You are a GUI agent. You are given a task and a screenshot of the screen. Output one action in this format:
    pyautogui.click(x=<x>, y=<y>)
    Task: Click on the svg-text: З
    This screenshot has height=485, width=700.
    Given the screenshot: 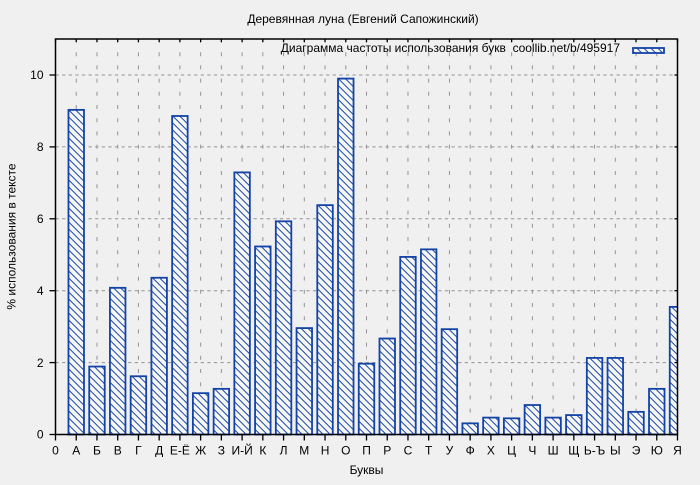 What is the action you would take?
    pyautogui.click(x=221, y=451)
    